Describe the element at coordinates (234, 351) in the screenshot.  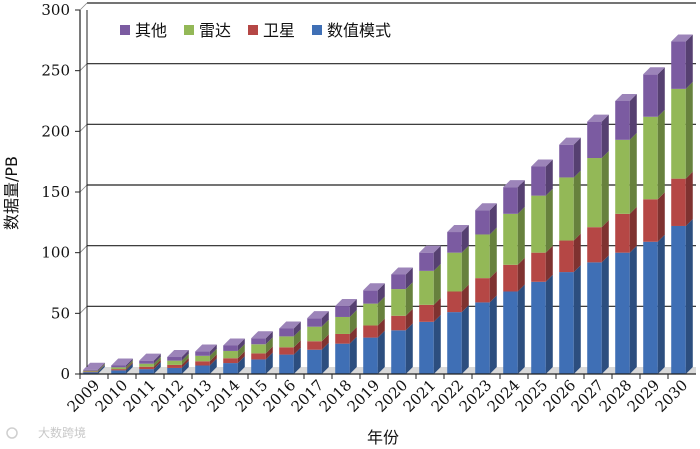
I see `bar-2014-雷达` at that location.